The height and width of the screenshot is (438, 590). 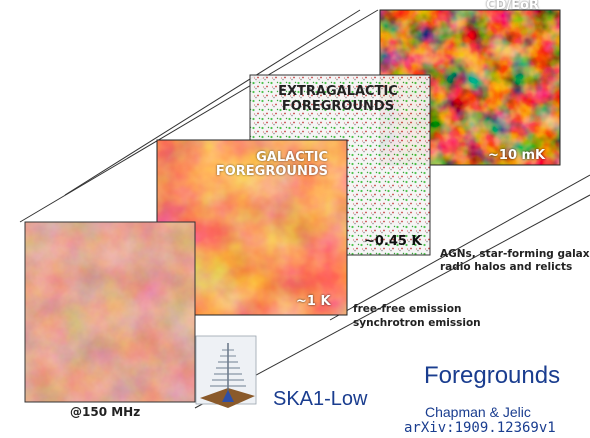 What do you see at coordinates (292, 157) in the screenshot?
I see `galactic-title-line1: GALACTIC` at bounding box center [292, 157].